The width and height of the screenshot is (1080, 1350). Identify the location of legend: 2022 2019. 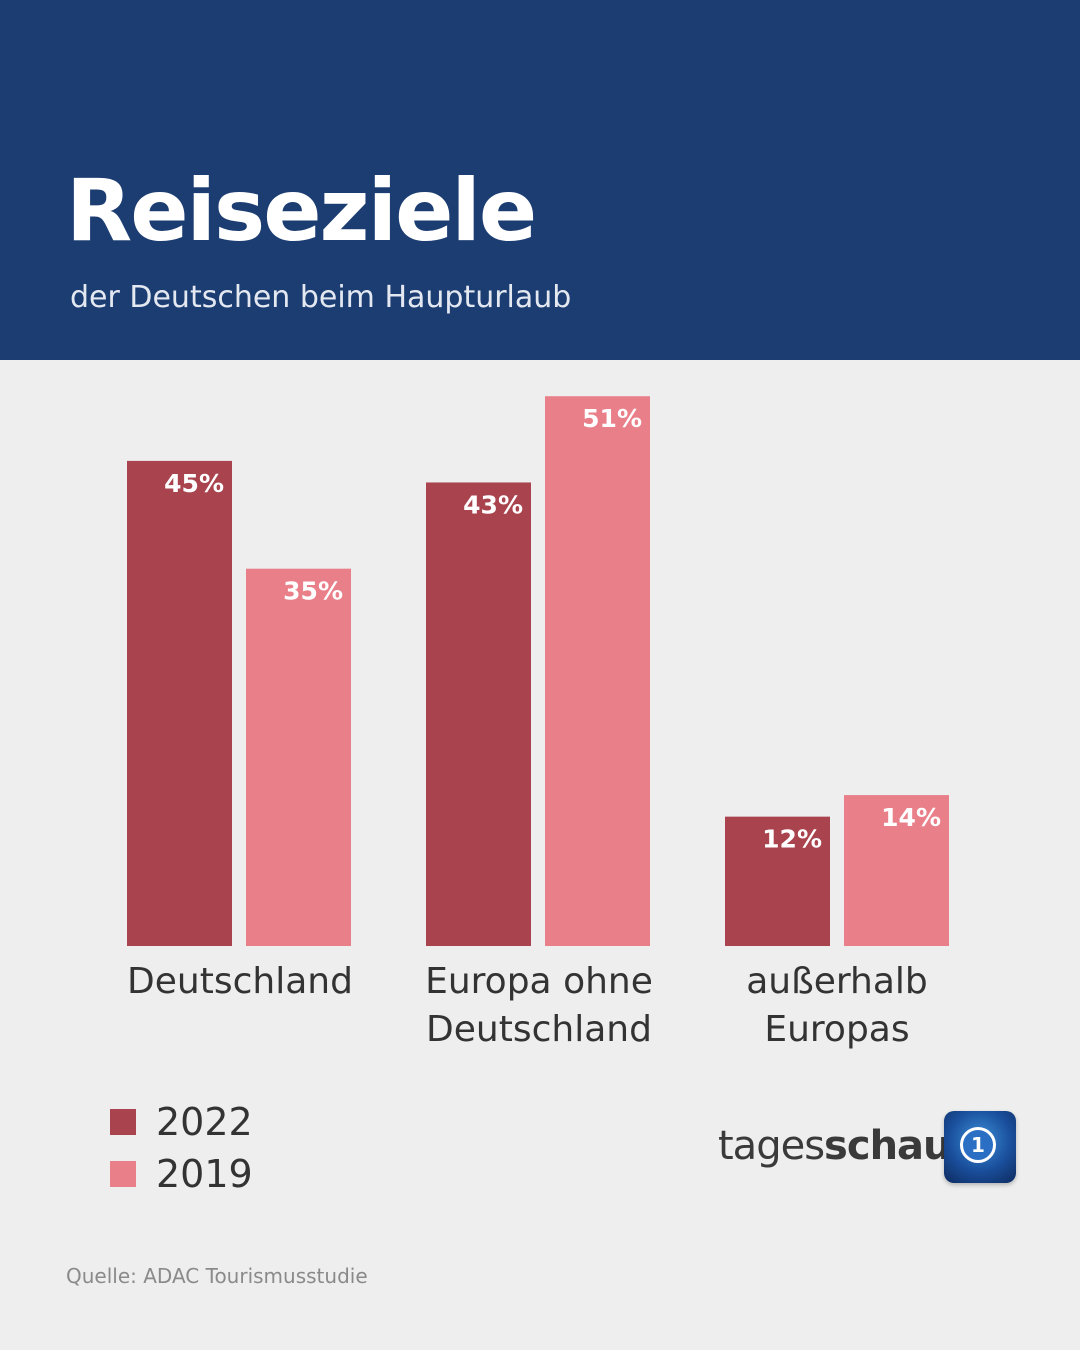
(181, 1148).